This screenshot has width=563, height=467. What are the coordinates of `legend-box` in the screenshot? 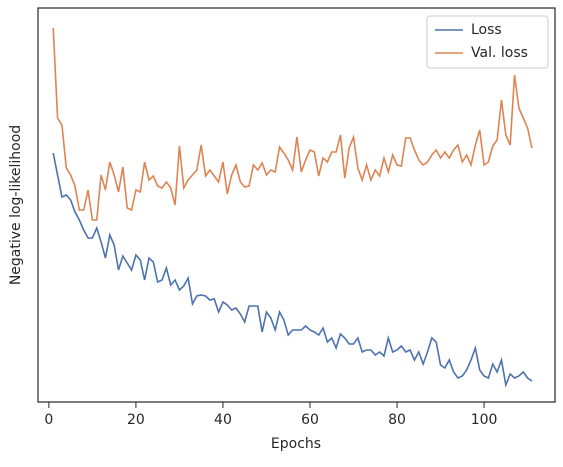 It's located at (487, 42).